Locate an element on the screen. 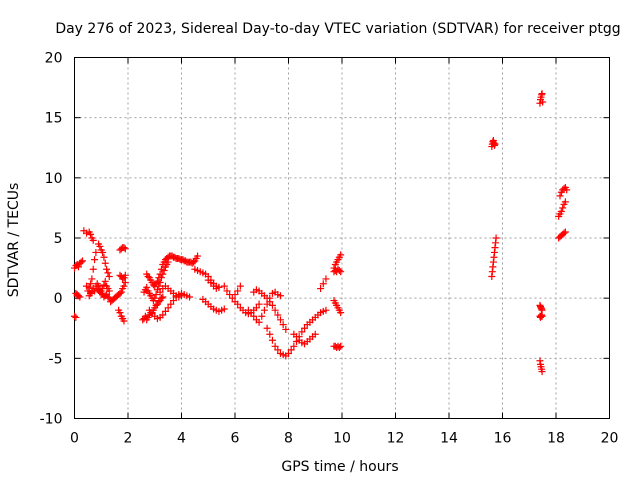 This screenshot has height=480, width=640. x-tick-label: 14 is located at coordinates (449, 439).